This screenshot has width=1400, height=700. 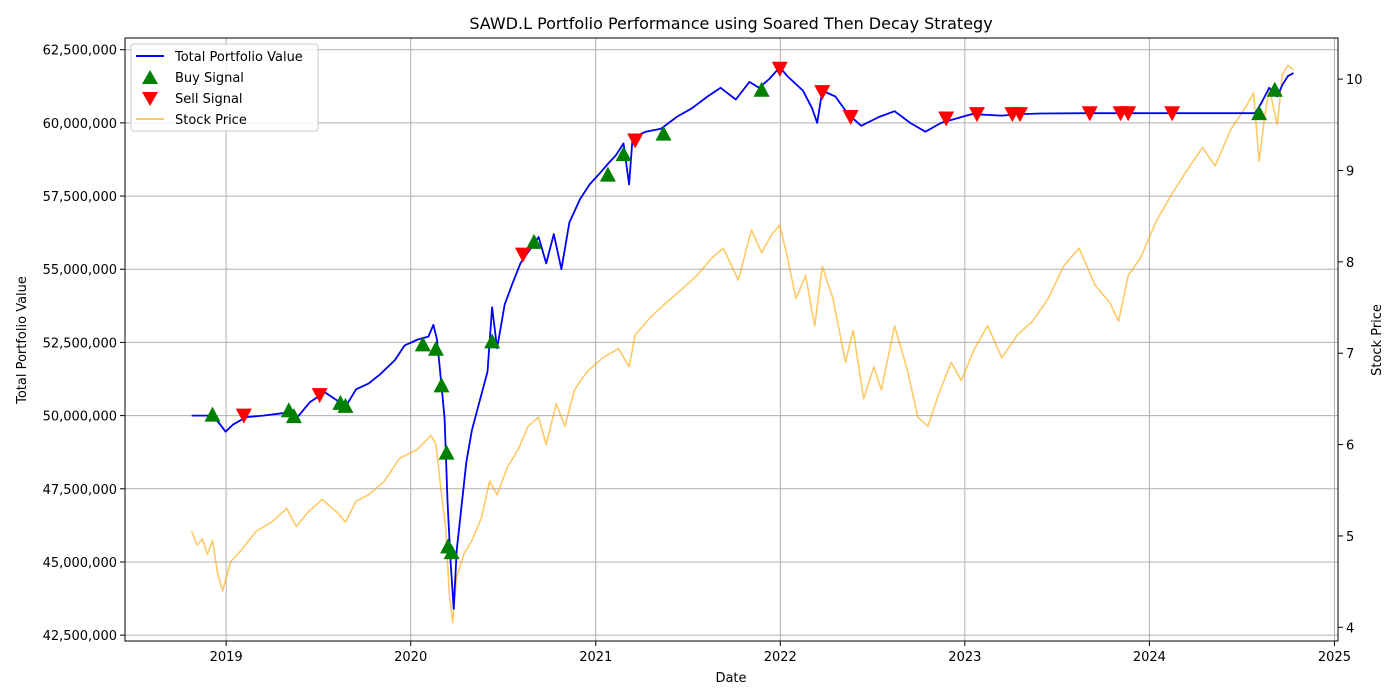 I want to click on y-tick-label: 45,000,000, so click(x=80, y=563).